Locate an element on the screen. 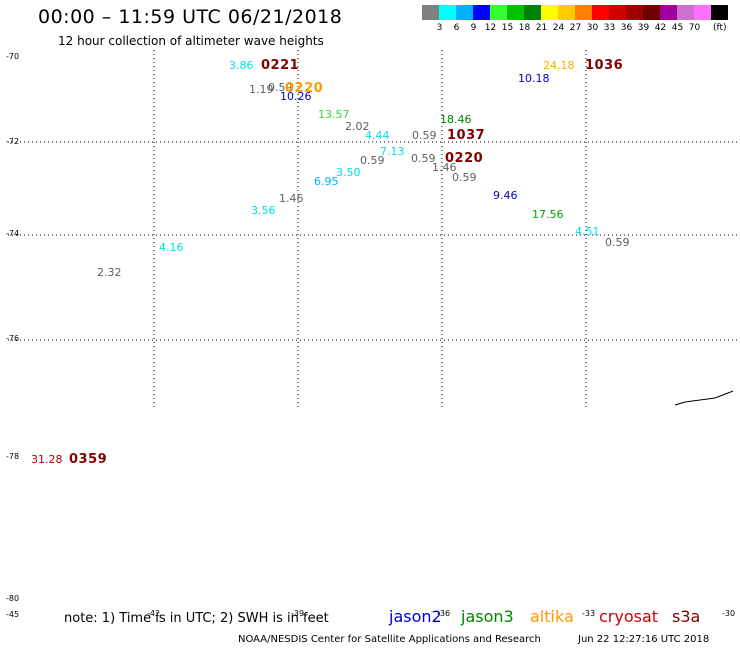  longitude-label: -30 is located at coordinates (729, 613).